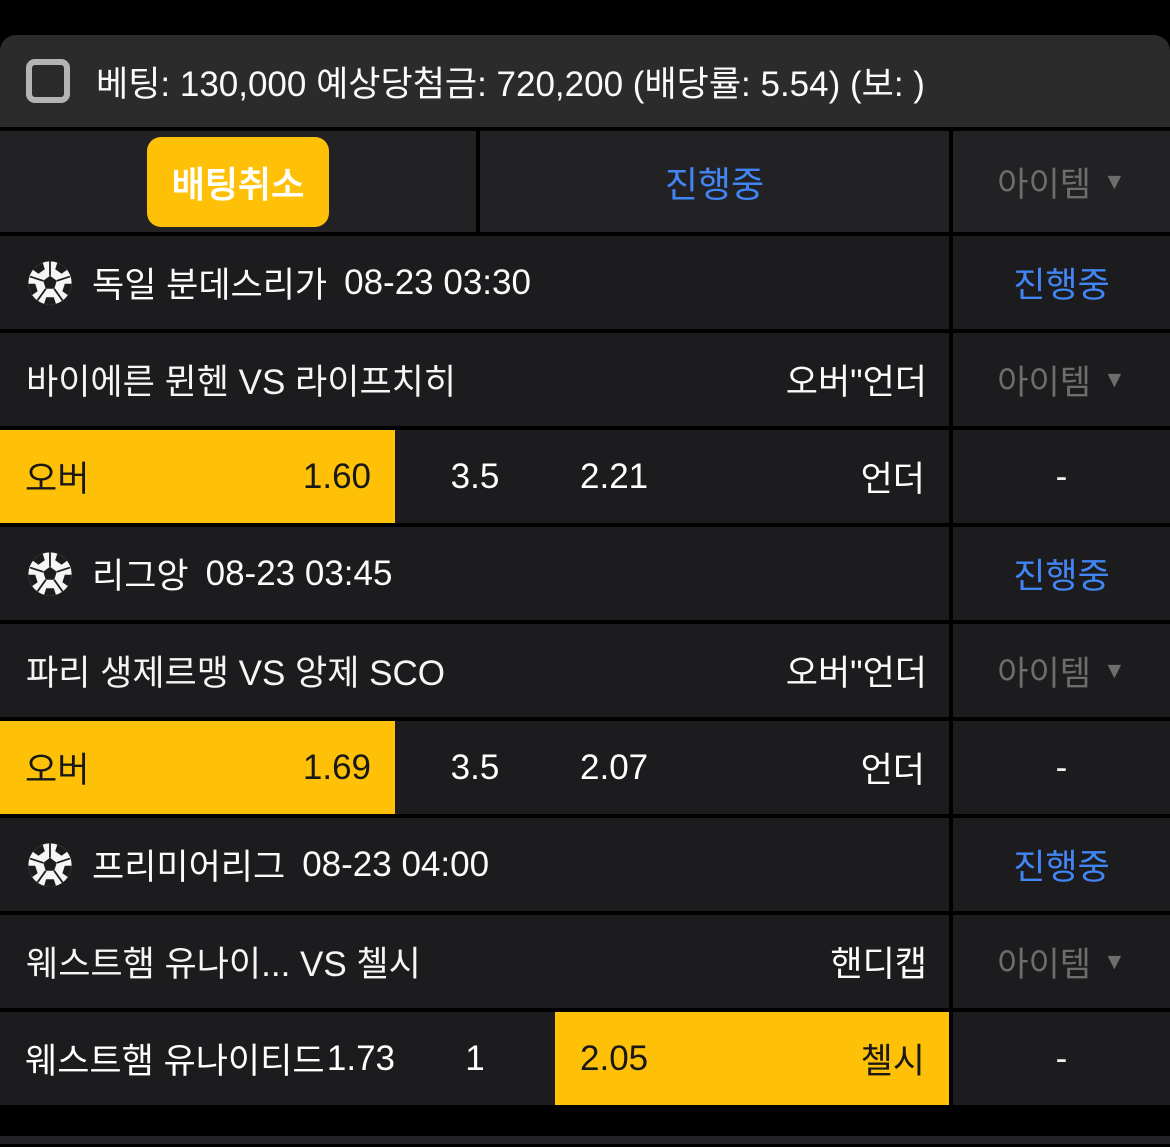 This screenshot has height=1147, width=1170. What do you see at coordinates (236, 673) in the screenshot?
I see `teams-label: 파리 생제르맹 VS 앙제 SCO` at bounding box center [236, 673].